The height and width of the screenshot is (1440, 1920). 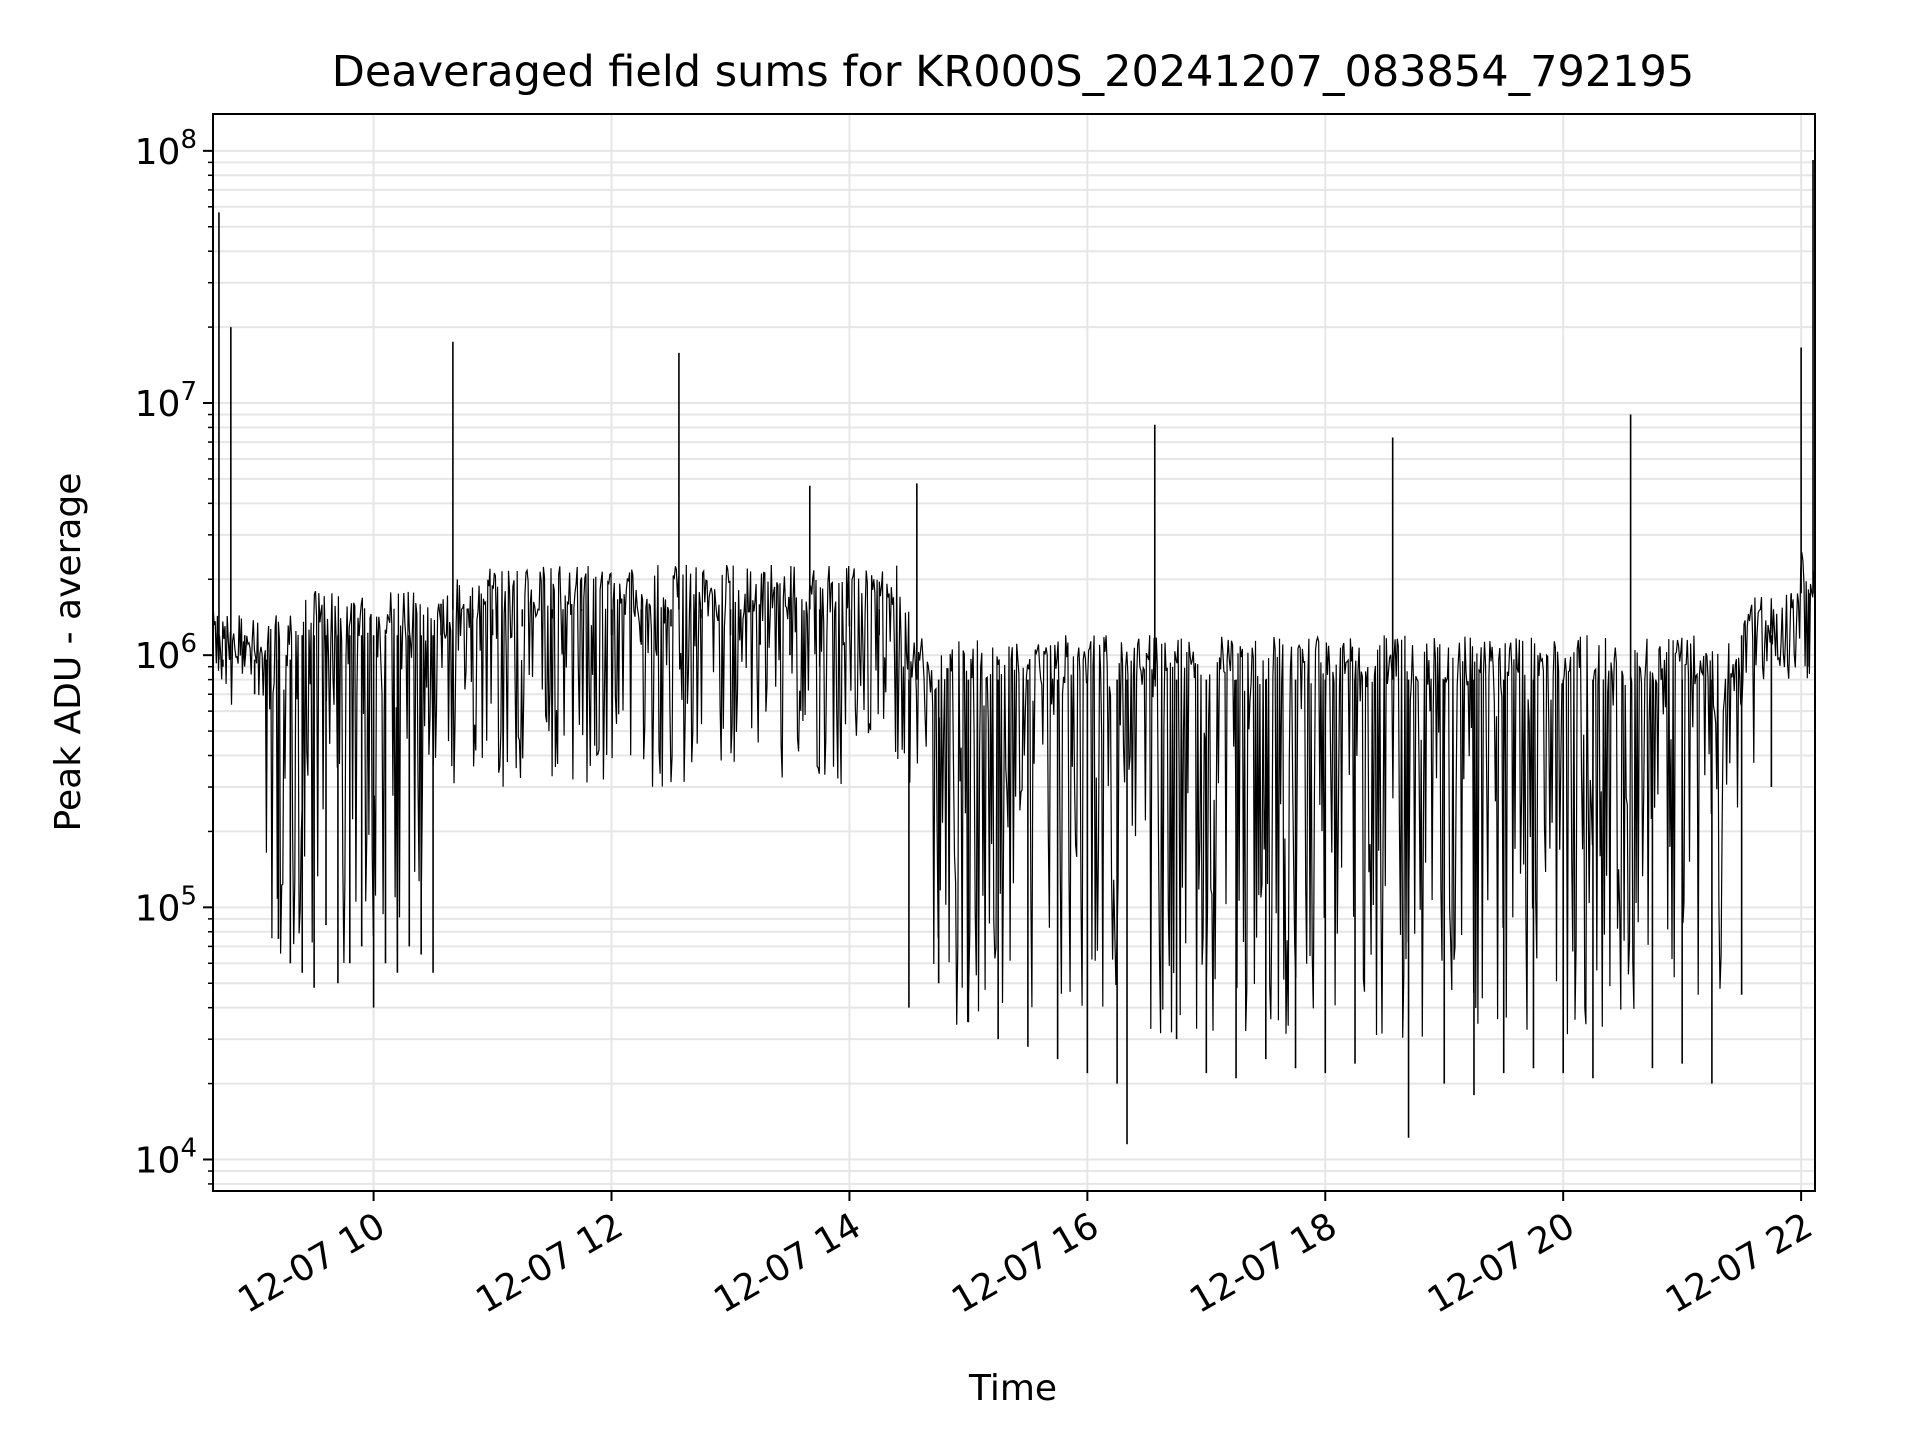 What do you see at coordinates (166, 653) in the screenshot?
I see `y-tick-label: 10⁶` at bounding box center [166, 653].